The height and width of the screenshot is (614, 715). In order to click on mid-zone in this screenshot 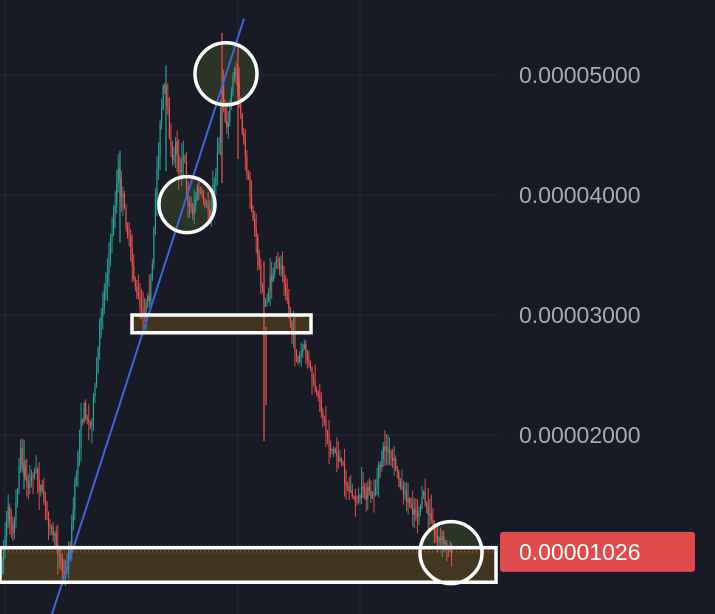, I will do `click(221, 324)`.